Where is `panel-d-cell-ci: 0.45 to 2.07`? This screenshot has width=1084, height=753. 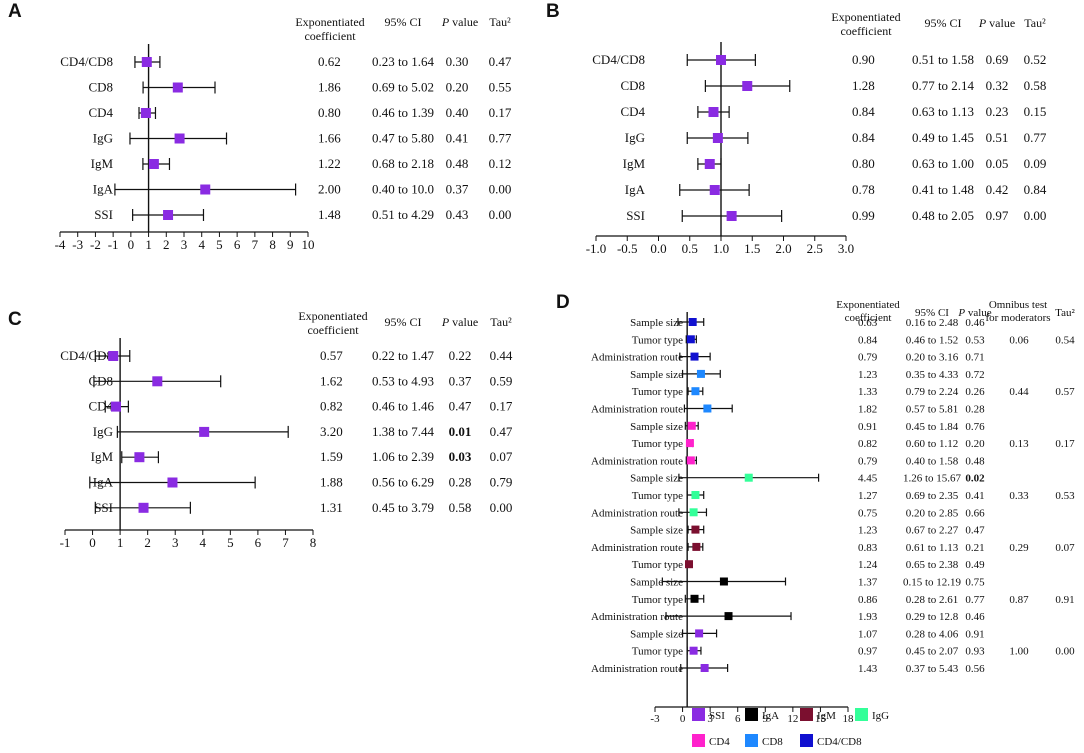 panel-d-cell-ci: 0.45 to 2.07 is located at coordinates (932, 652).